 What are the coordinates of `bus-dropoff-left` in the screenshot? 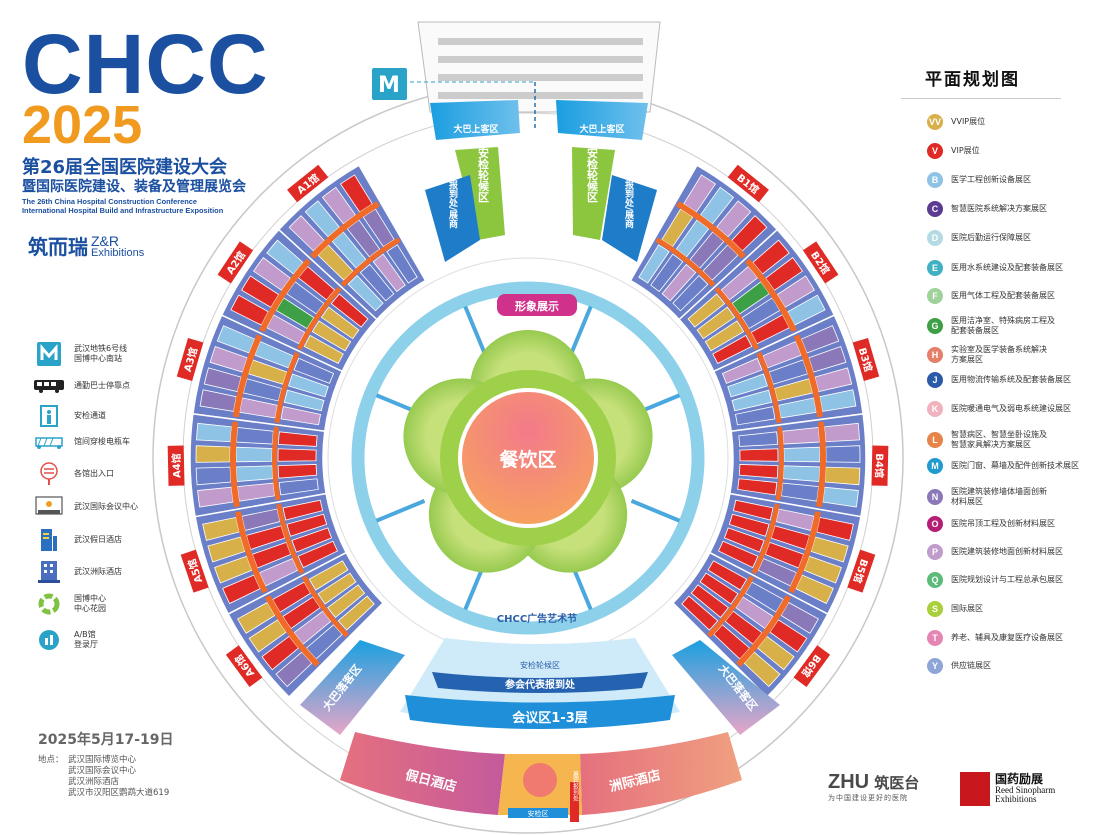 It's located at (352, 687).